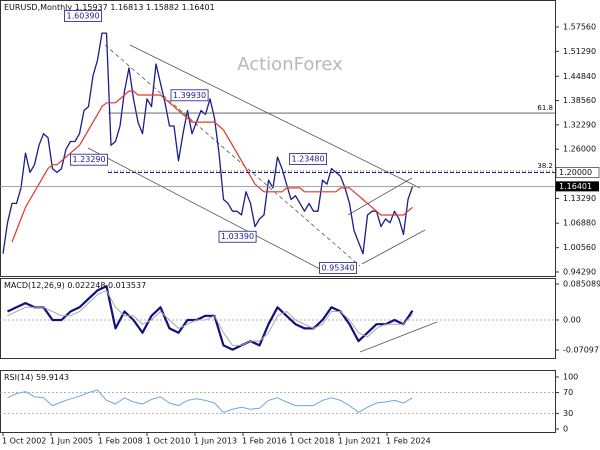 Image resolution: width=600 pixels, height=450 pixels. Describe the element at coordinates (359, 441) in the screenshot. I see `x-tick-label: 1 Jun 2021` at that location.